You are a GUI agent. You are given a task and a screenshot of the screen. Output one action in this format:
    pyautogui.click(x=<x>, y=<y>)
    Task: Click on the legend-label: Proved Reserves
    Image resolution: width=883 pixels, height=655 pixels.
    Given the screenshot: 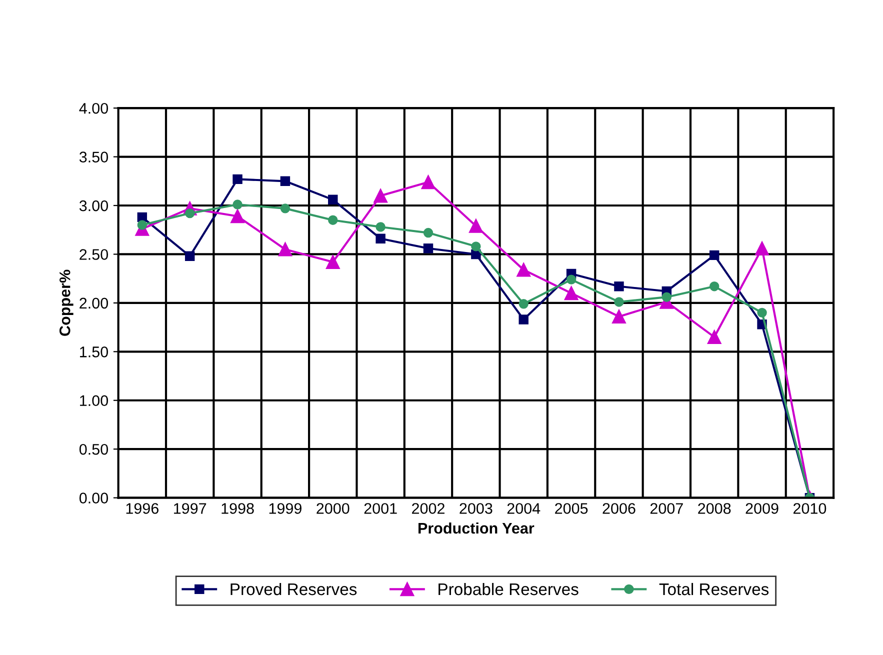 What is the action you would take?
    pyautogui.click(x=293, y=589)
    